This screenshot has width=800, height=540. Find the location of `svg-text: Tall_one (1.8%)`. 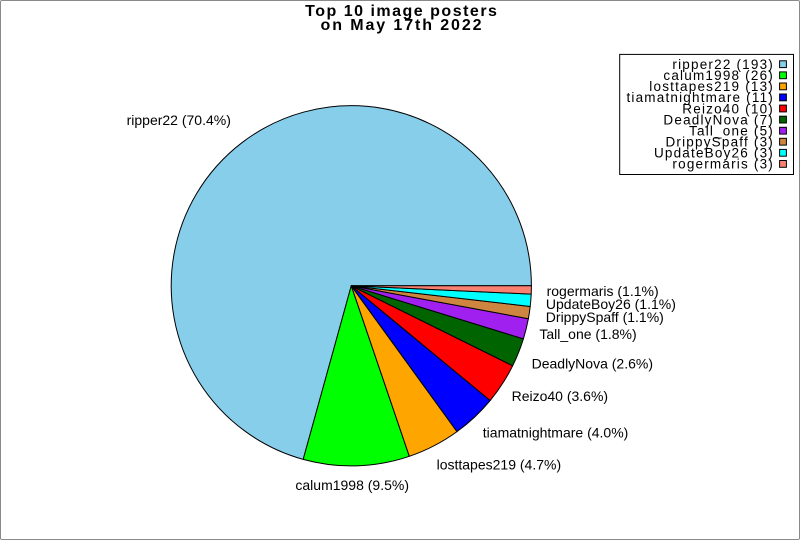

svg-text: Tall_one (1.8%) is located at coordinates (587, 334).